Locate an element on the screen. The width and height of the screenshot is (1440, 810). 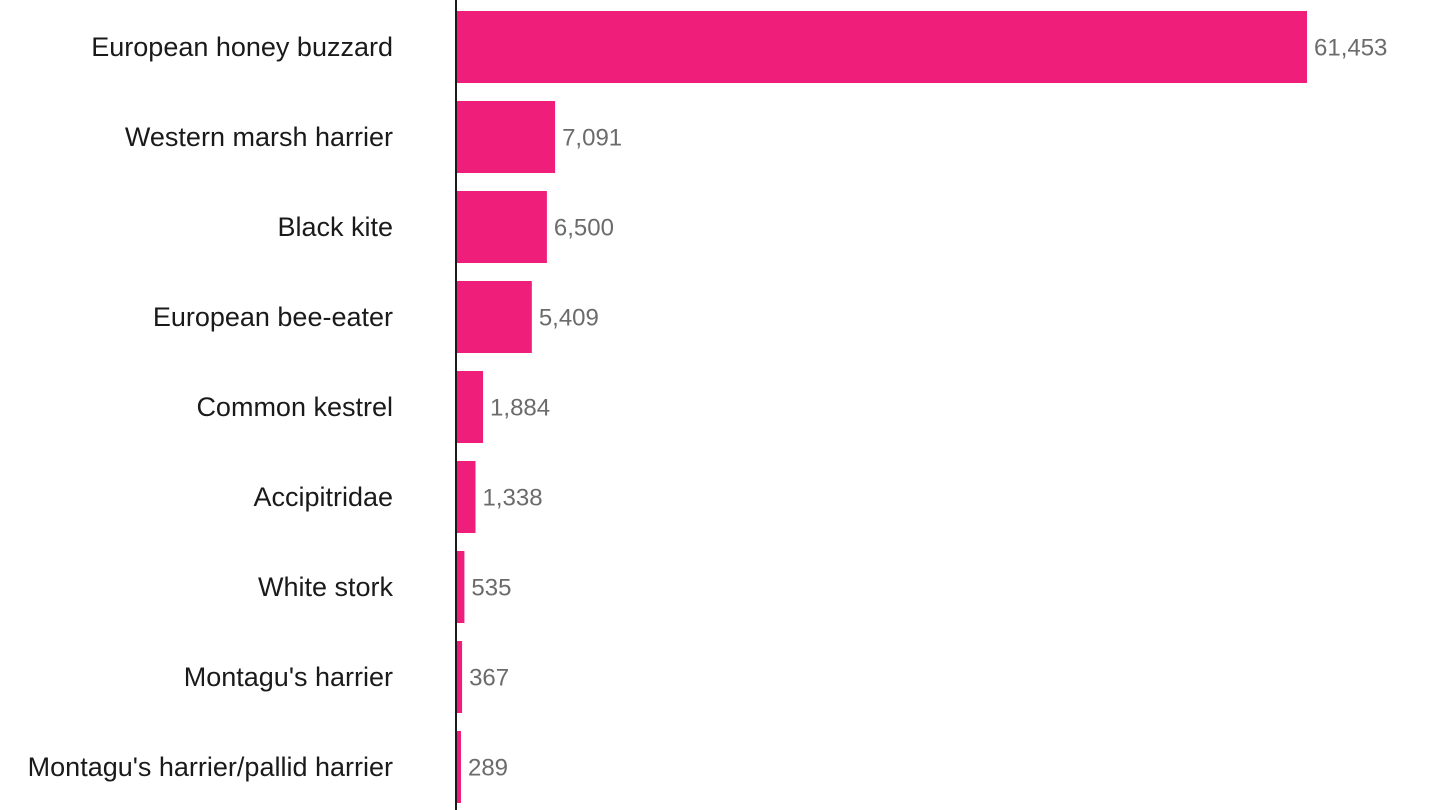
value-label: 7,091 is located at coordinates (592, 138).